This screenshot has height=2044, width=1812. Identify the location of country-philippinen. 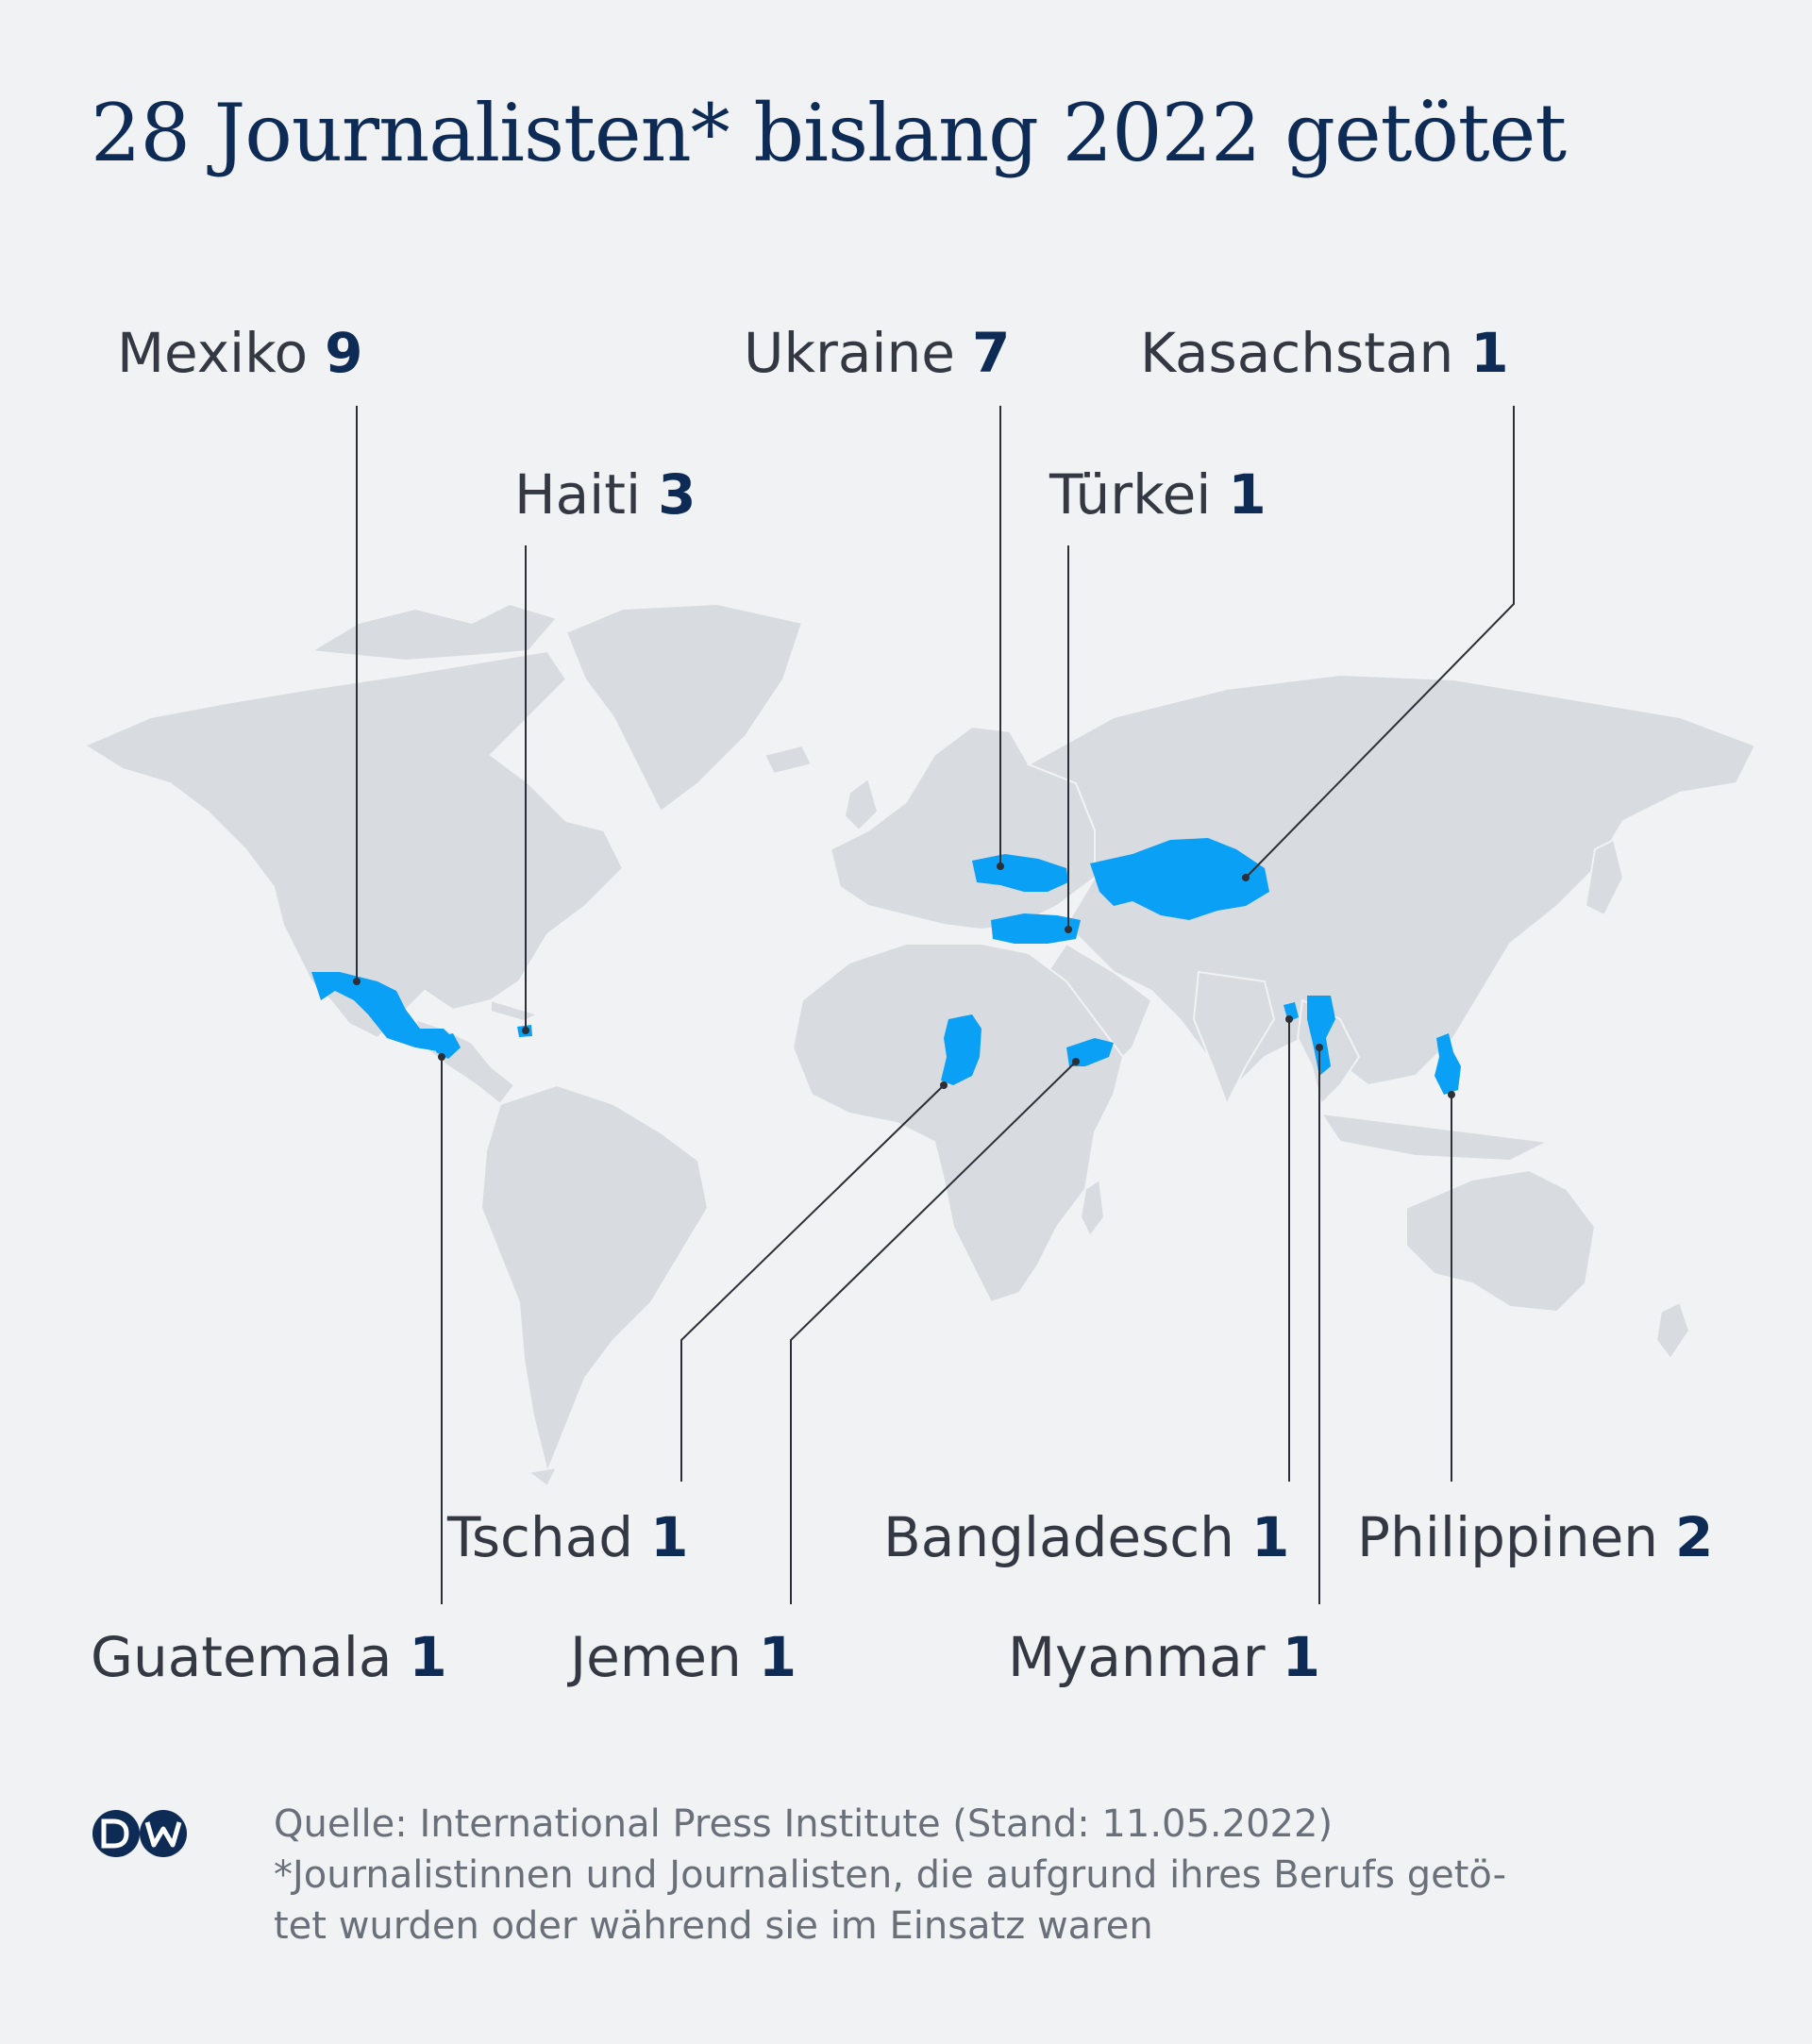
(1447, 1064).